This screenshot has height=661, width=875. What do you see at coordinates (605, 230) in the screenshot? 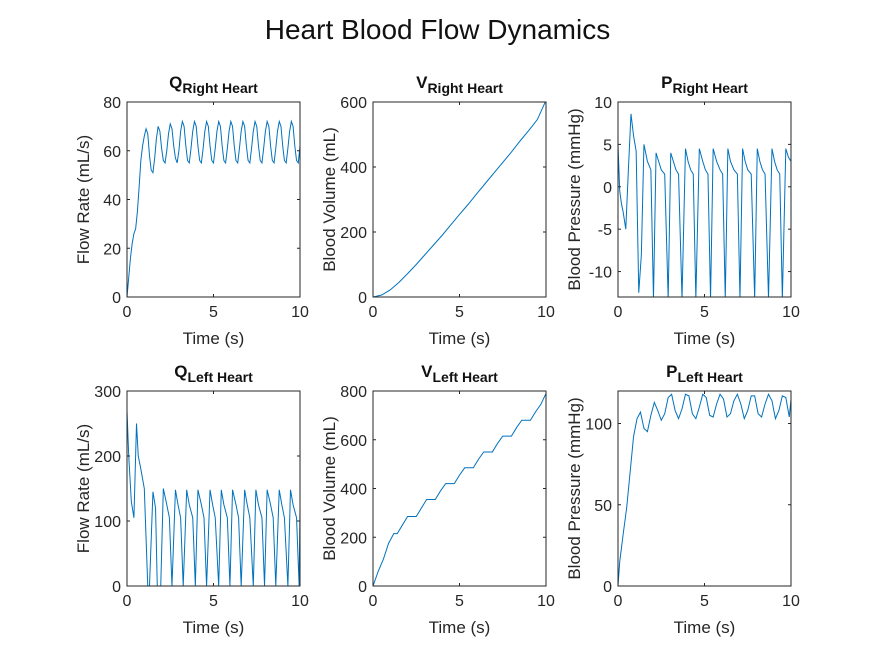
I see `y-tick-label: -5` at bounding box center [605, 230].